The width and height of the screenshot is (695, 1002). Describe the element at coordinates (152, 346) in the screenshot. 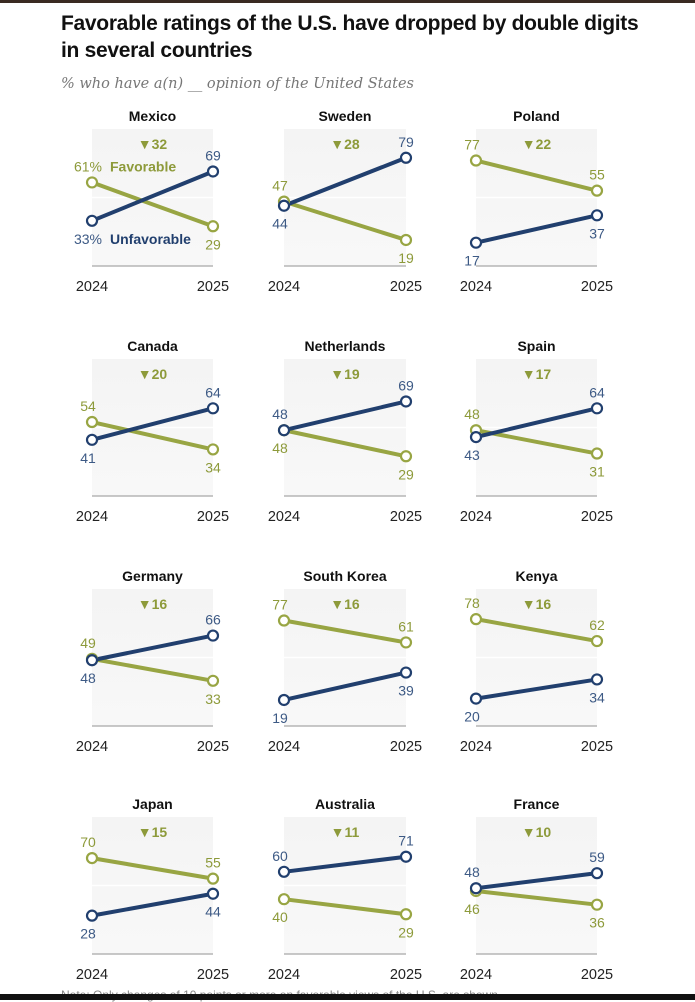

I see `panel-title: Canada` at that location.